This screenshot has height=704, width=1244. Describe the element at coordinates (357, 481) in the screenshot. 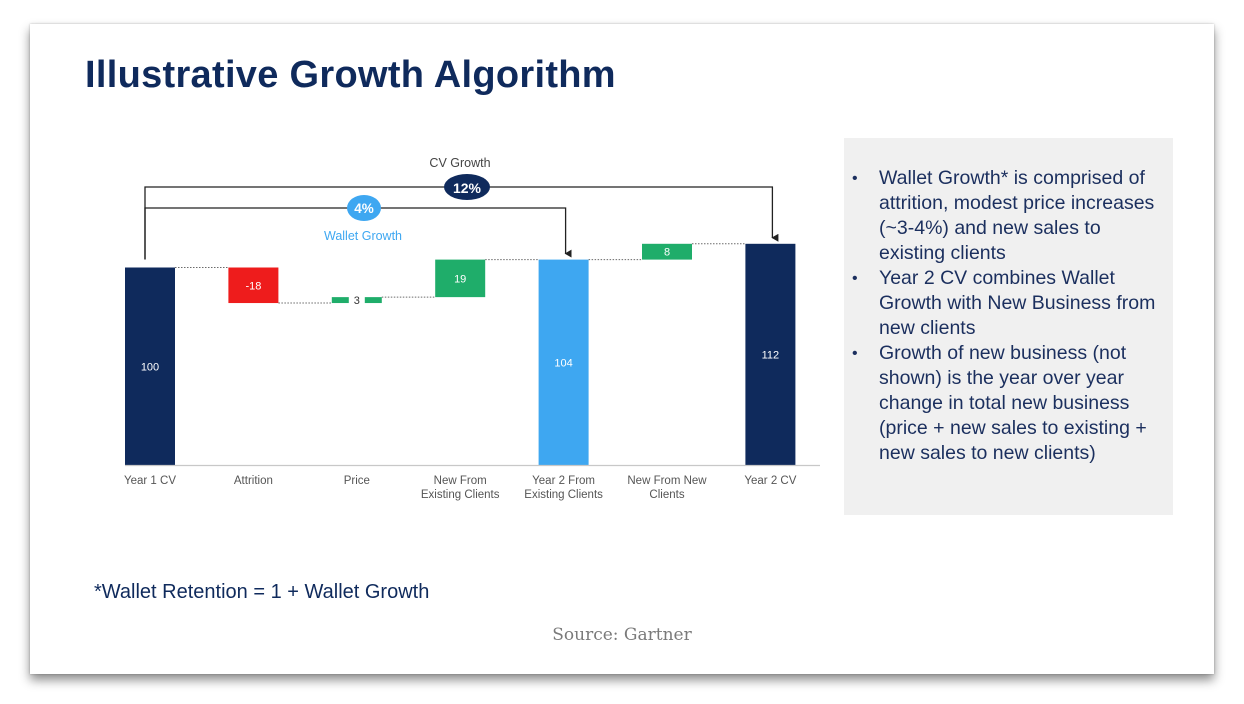

I see `tick-label: Price` at that location.